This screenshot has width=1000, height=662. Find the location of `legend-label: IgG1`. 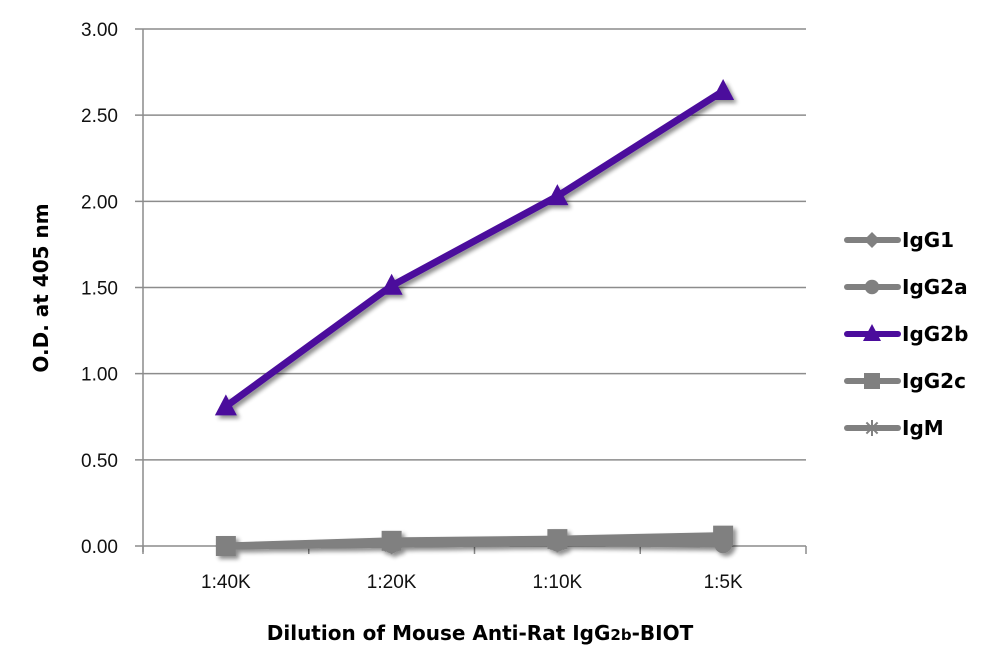

legend-label: IgG1 is located at coordinates (928, 240).